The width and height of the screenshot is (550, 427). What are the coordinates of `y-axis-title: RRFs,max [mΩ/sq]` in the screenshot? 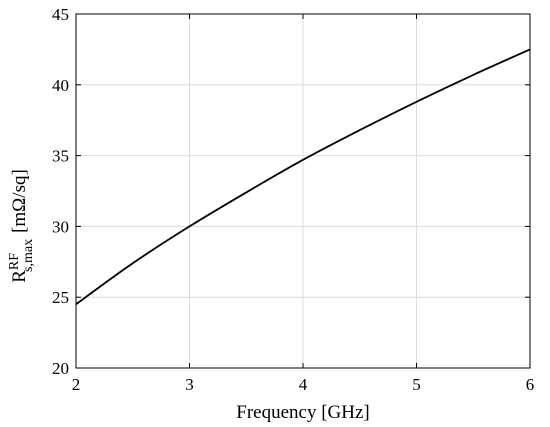 It's located at (21, 226).